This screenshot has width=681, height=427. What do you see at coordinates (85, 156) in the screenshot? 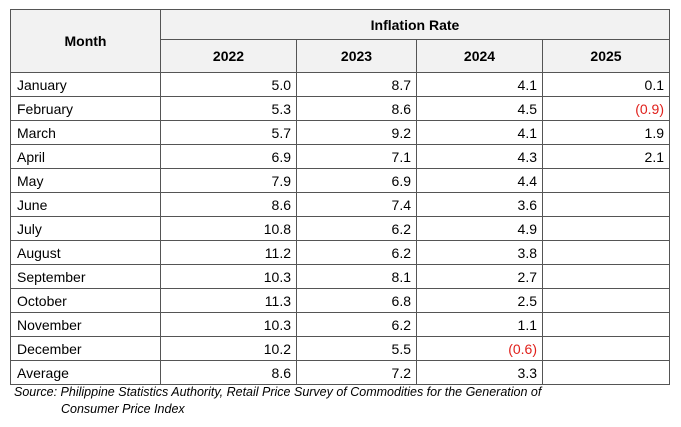
I see `row-label: April` at bounding box center [85, 156].